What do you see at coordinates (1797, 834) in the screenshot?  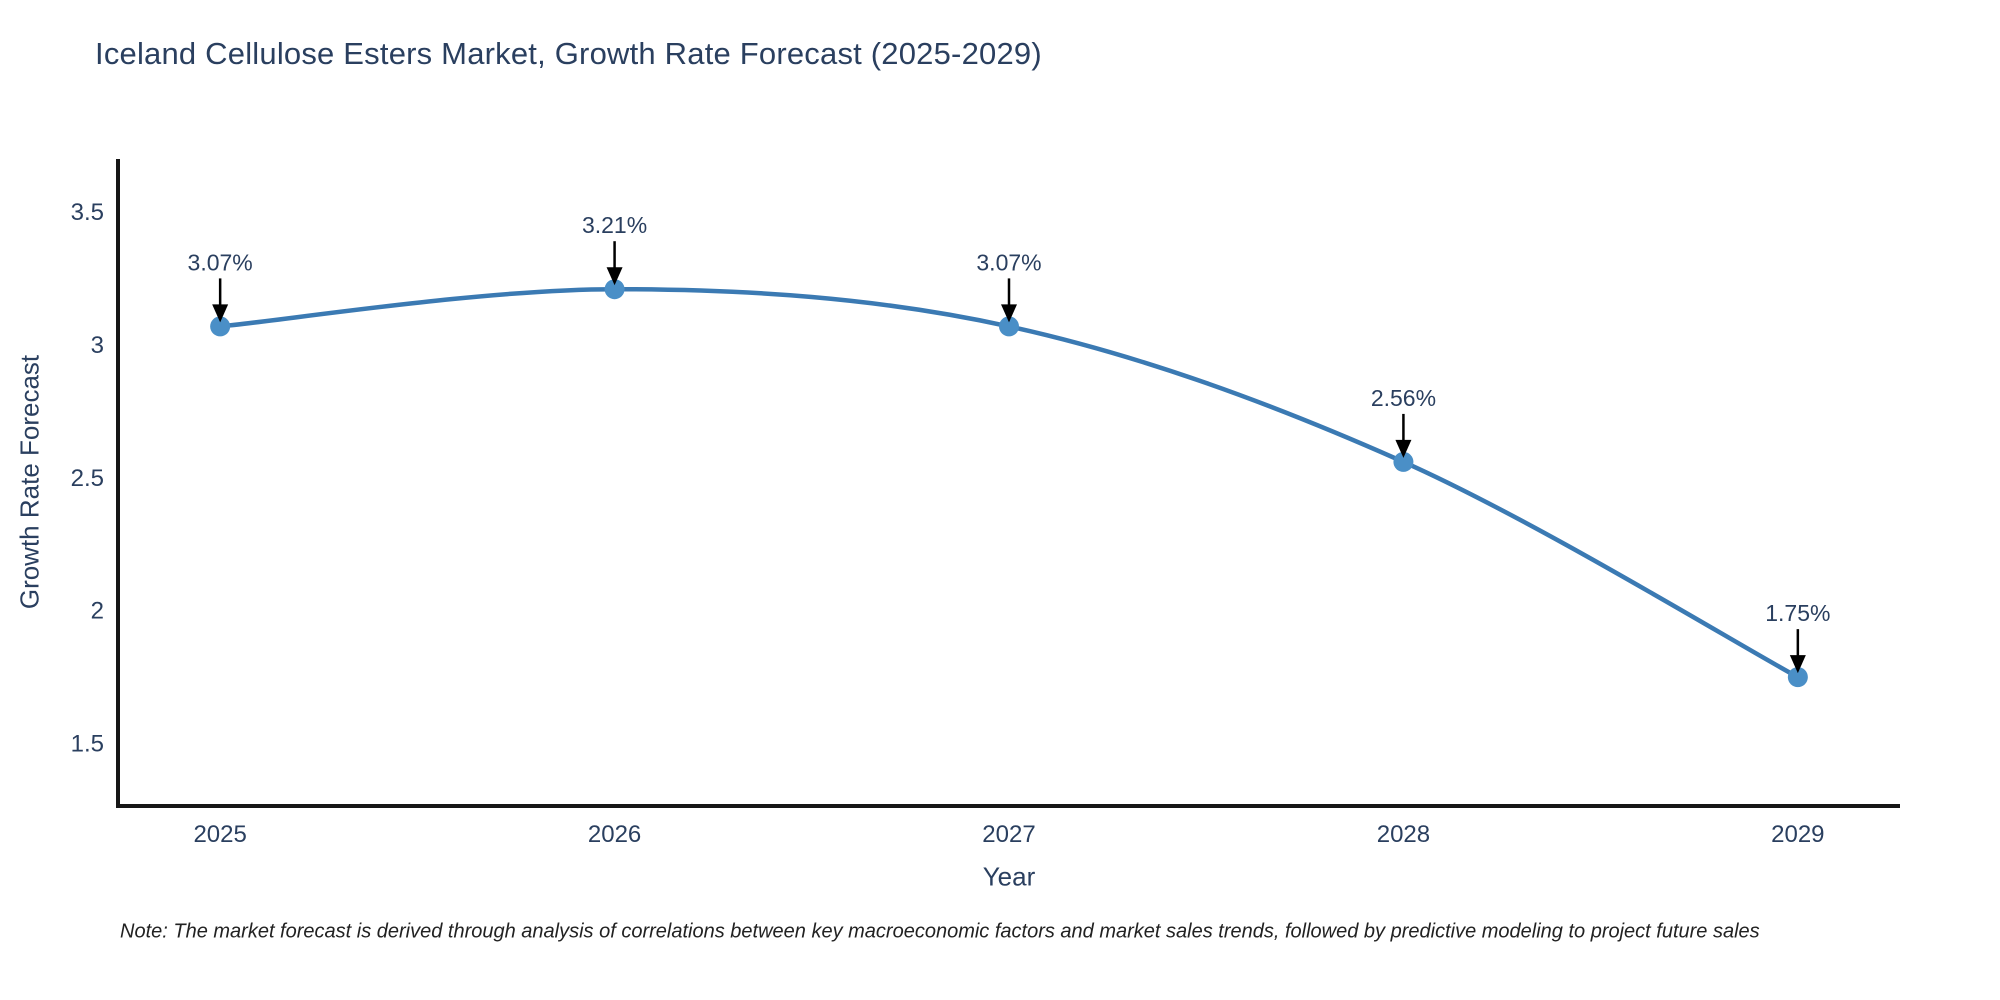 I see `x-tick-label: 2029` at bounding box center [1797, 834].